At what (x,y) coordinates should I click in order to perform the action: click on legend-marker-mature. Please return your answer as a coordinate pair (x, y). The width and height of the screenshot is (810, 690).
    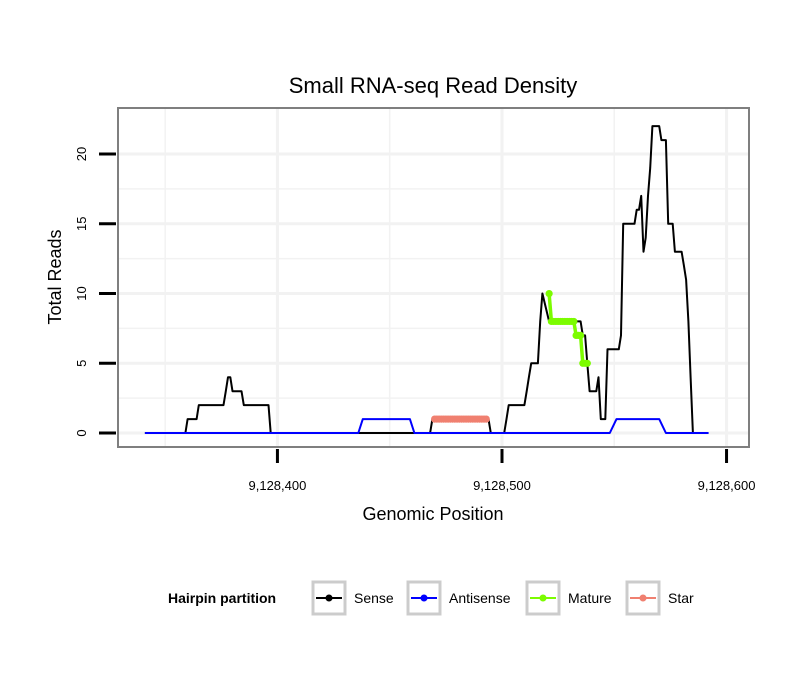
    Looking at the image, I should click on (543, 598).